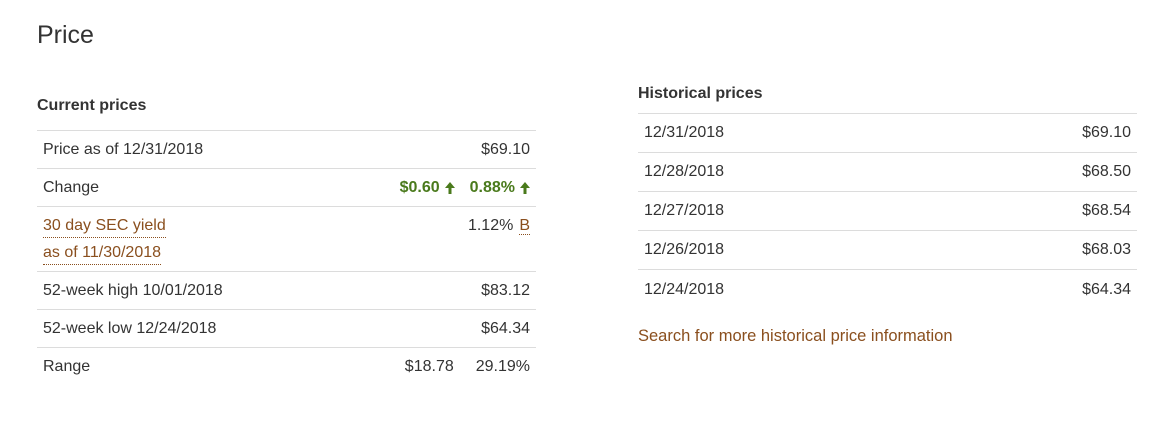 The height and width of the screenshot is (443, 1152). What do you see at coordinates (104, 241) in the screenshot?
I see `sec-yield-label-group: 30 day SEC yield as of 11/30/2018` at bounding box center [104, 241].